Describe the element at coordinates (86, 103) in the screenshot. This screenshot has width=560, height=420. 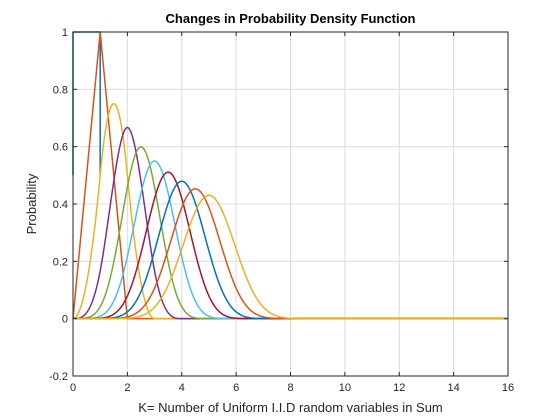
I see `series-line-n1` at that location.